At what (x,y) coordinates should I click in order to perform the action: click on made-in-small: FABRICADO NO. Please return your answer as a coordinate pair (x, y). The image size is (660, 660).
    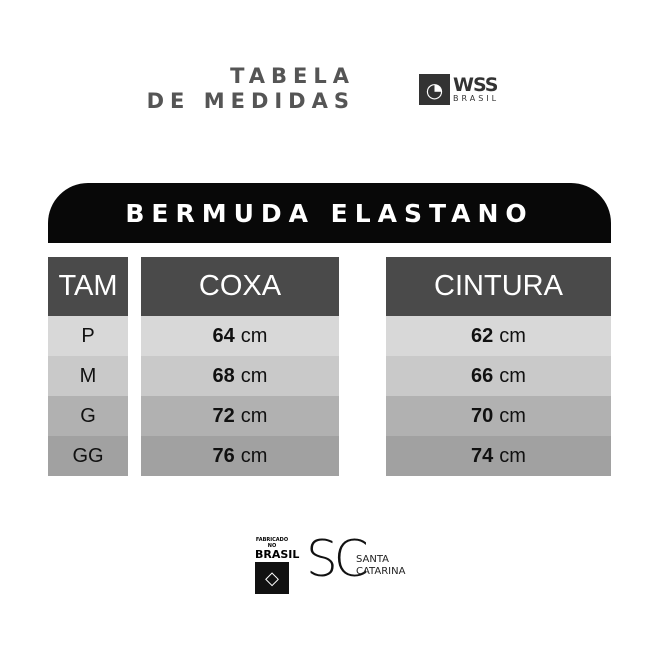
    Looking at the image, I should click on (272, 543).